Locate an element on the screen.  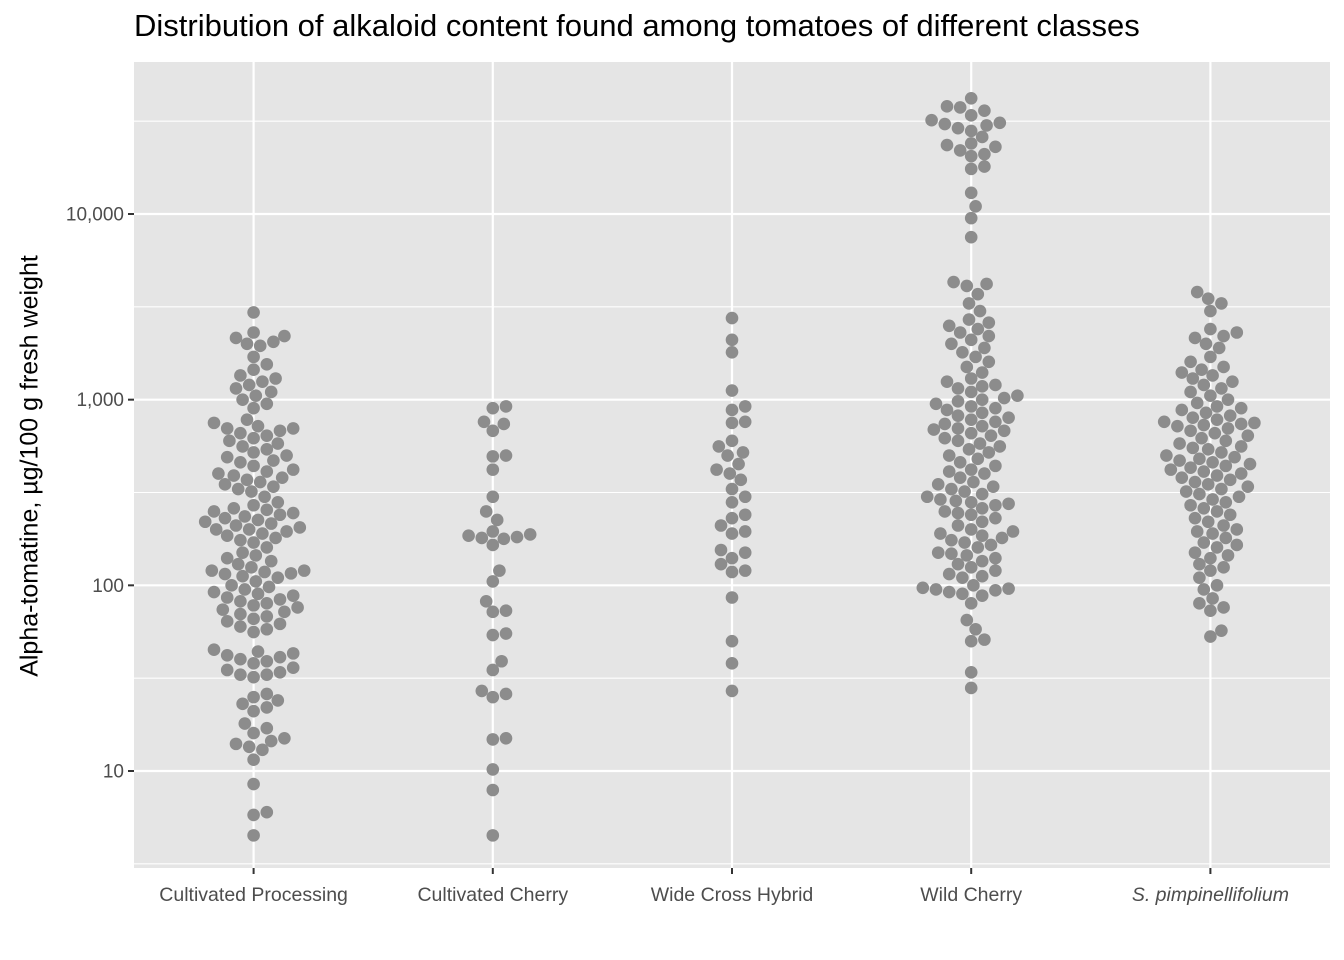
x-category-label: Cultivated Processing is located at coordinates (253, 895).